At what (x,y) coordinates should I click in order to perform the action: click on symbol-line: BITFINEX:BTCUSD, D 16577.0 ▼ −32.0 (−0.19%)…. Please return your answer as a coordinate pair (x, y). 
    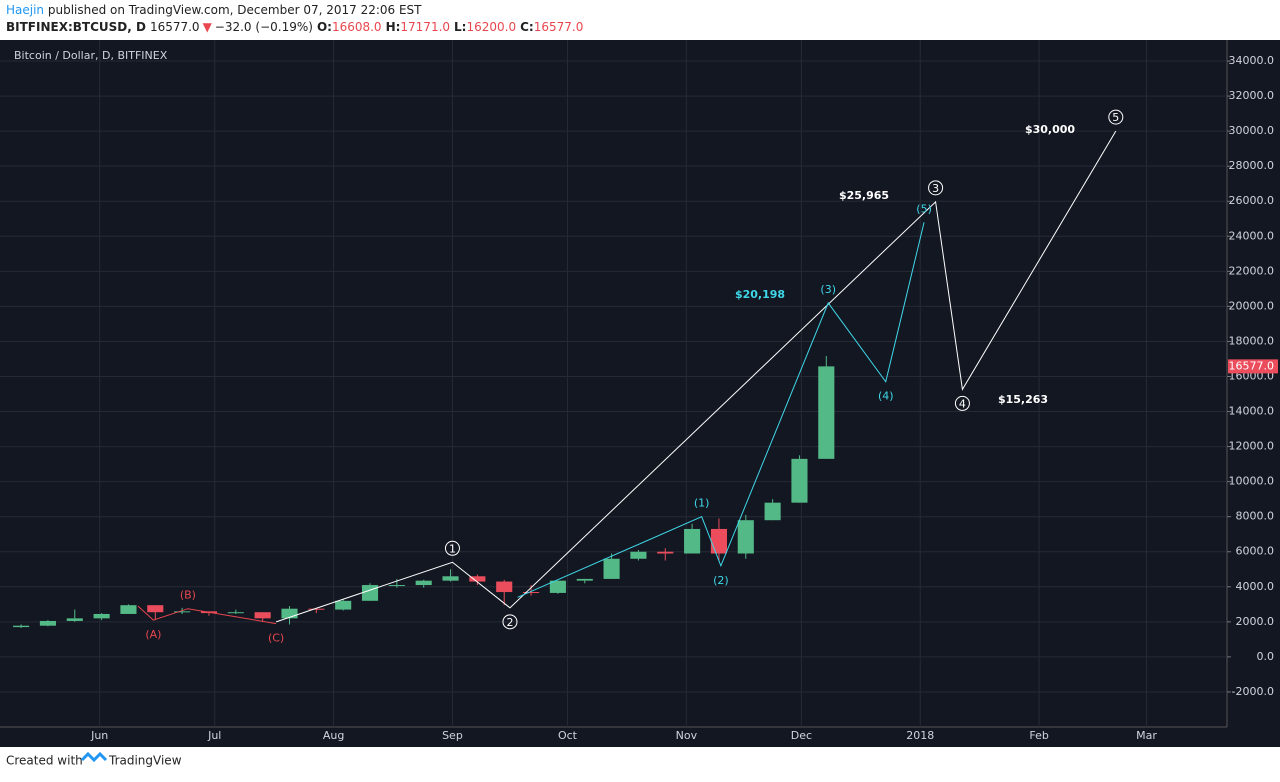
    Looking at the image, I should click on (294, 27).